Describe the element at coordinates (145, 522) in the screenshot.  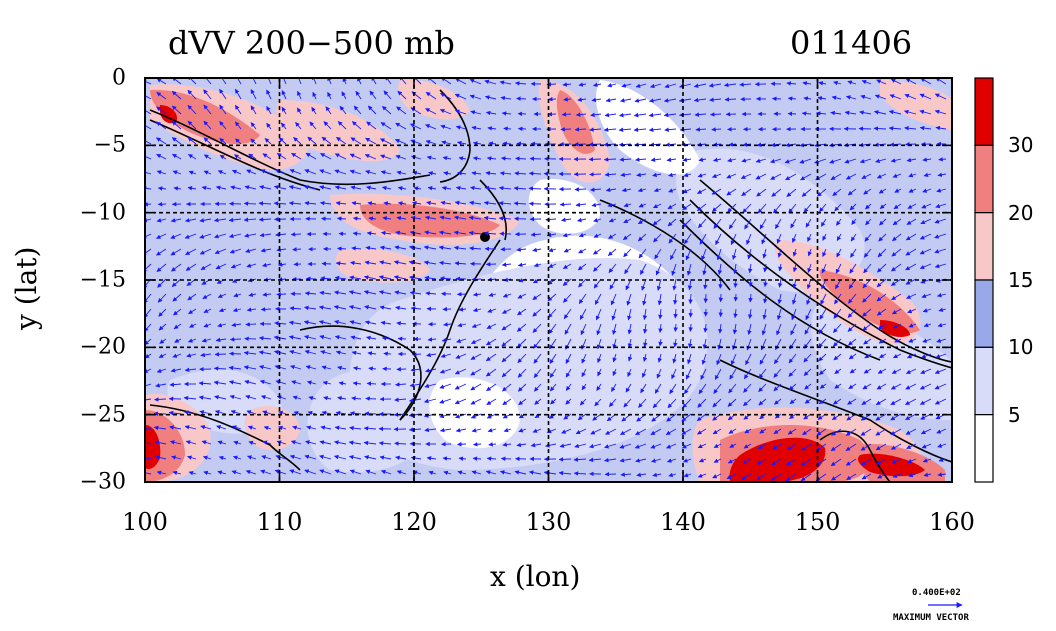
I see `x-tick-label: 100` at that location.